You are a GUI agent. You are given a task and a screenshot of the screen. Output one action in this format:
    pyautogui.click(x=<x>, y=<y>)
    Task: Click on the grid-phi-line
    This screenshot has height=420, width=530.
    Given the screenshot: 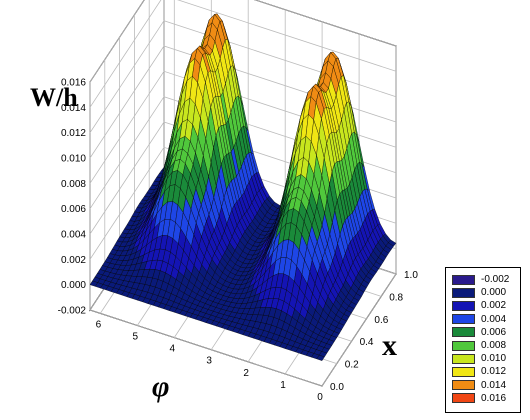 What is the action you would take?
    pyautogui.click(x=359, y=216)
    